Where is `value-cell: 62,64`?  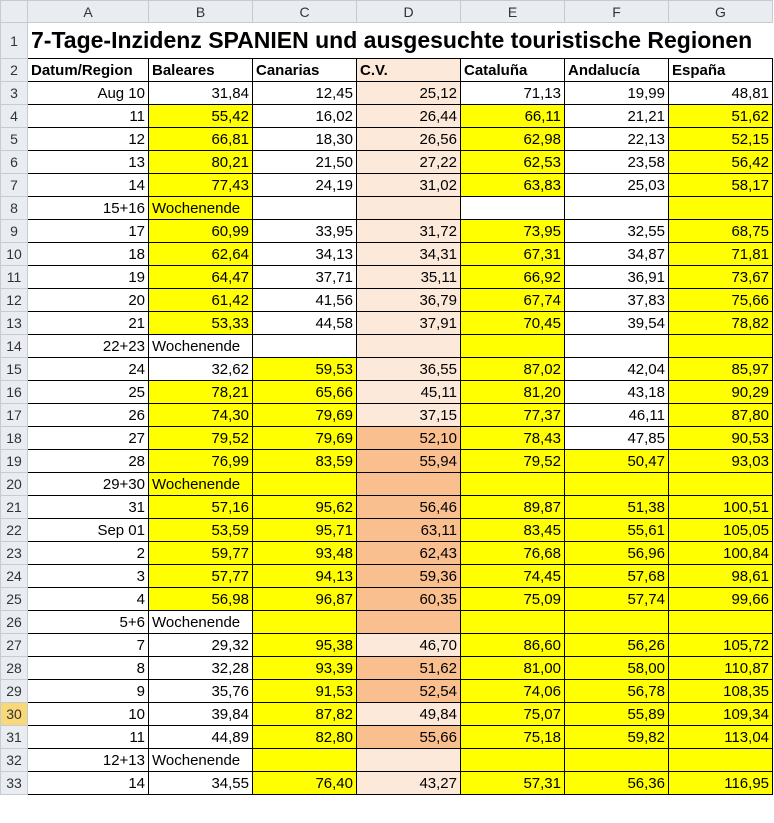 value-cell: 62,64 is located at coordinates (200, 254).